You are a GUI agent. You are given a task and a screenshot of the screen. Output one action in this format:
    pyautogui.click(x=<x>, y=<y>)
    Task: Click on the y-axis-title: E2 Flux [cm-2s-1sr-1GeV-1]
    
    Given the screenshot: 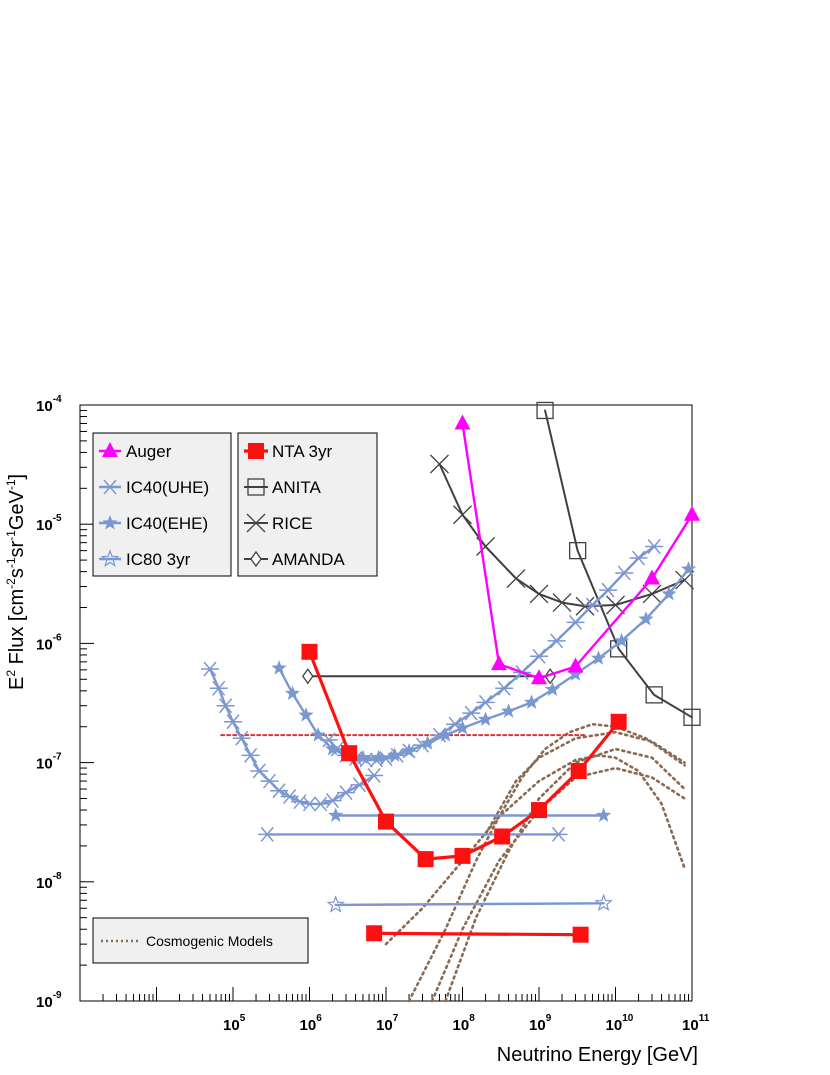 What is the action you would take?
    pyautogui.click(x=16, y=582)
    